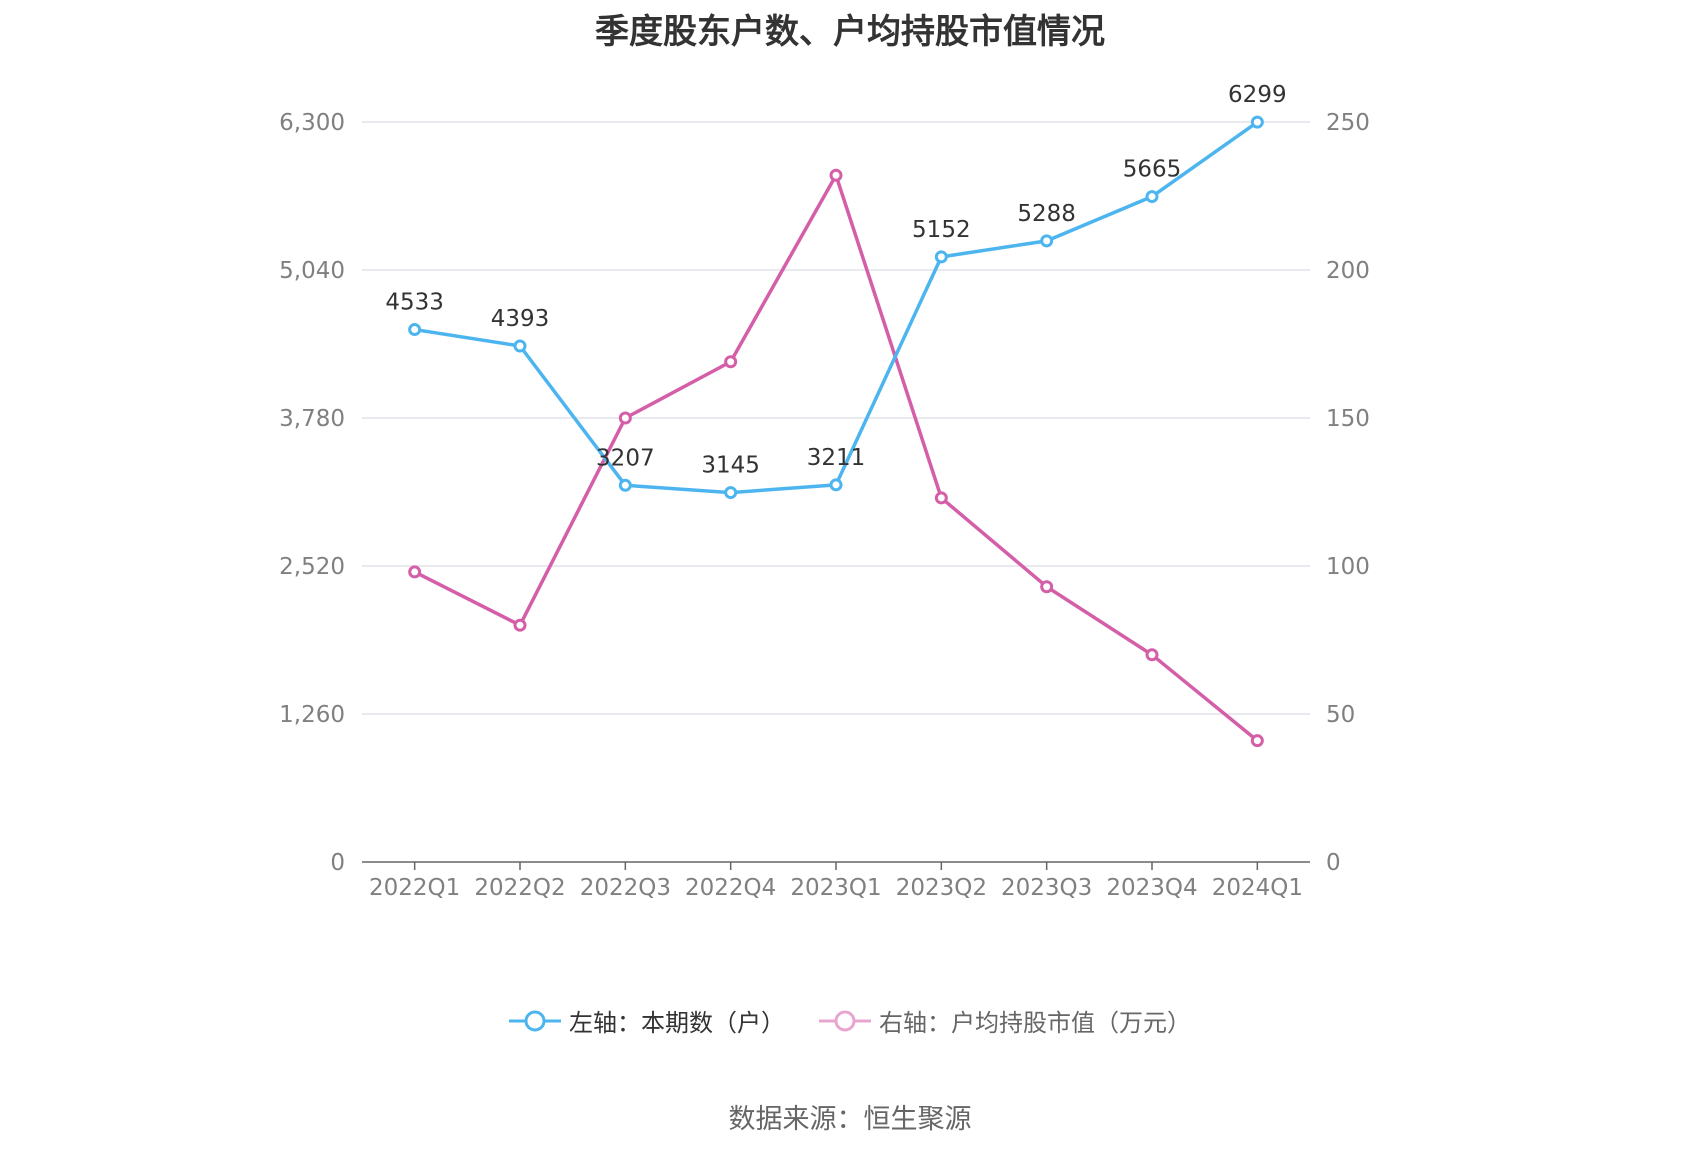 This screenshot has width=1700, height=1150. I want to click on x-tick-label: 2022Q2, so click(519, 888).